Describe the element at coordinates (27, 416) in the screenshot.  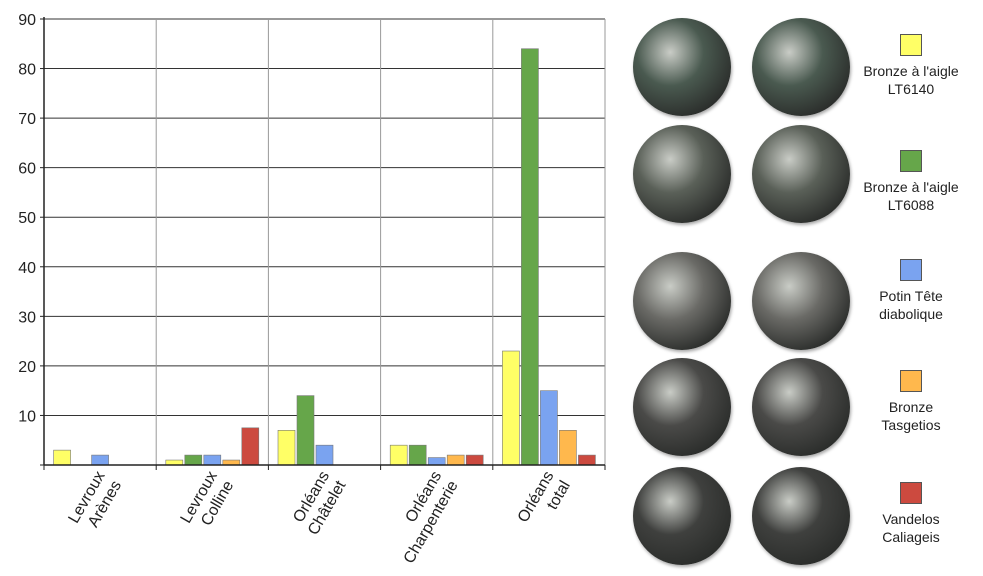
I see `y-tick-label: 10` at that location.